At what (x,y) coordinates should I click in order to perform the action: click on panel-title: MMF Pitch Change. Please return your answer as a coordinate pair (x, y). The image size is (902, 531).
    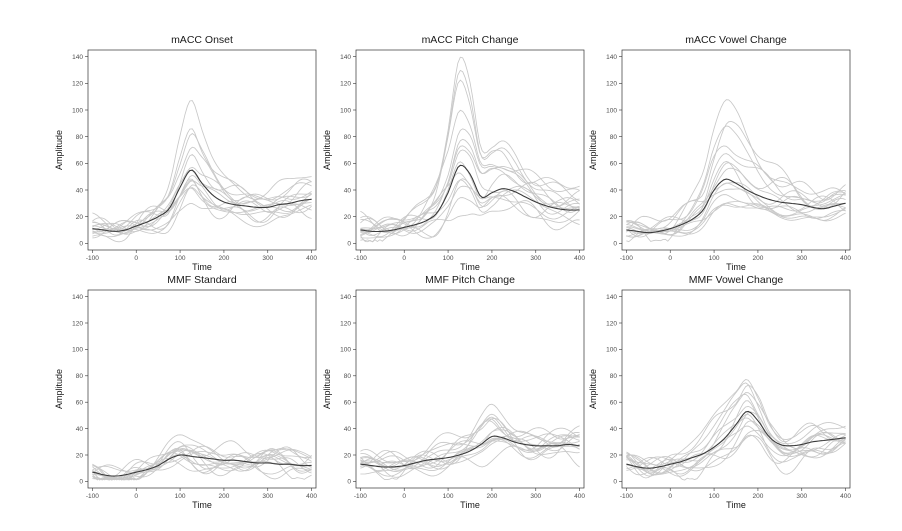
    Looking at the image, I should click on (470, 280).